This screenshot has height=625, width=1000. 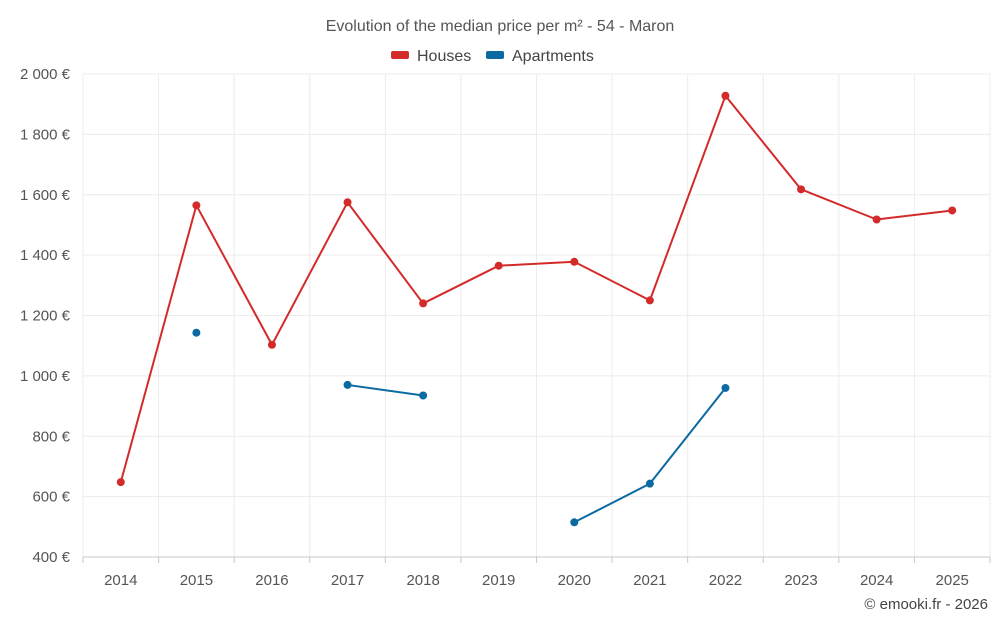 What do you see at coordinates (51, 436) in the screenshot?
I see `y-tick-label: 800 €` at bounding box center [51, 436].